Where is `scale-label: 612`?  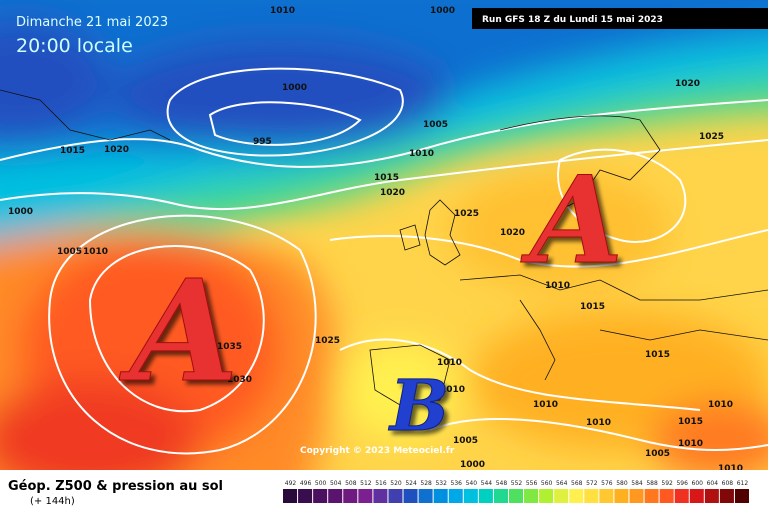 scale-label: 612 is located at coordinates (743, 483).